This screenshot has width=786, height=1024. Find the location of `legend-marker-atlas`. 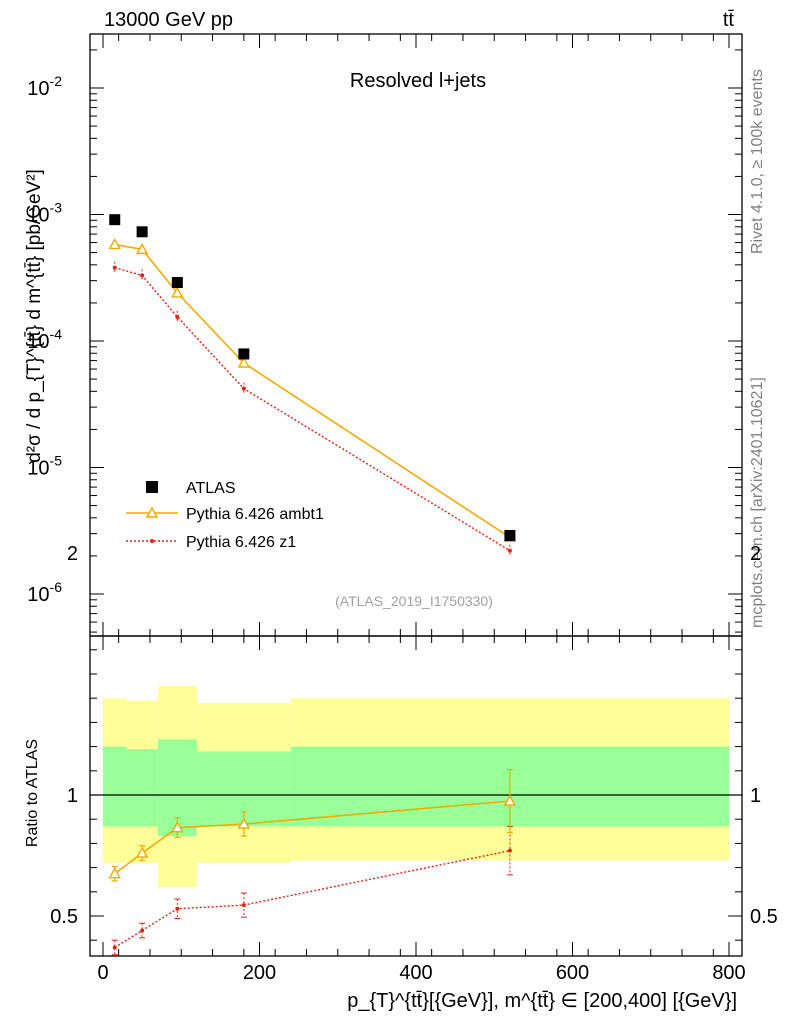

legend-marker-atlas is located at coordinates (152, 487).